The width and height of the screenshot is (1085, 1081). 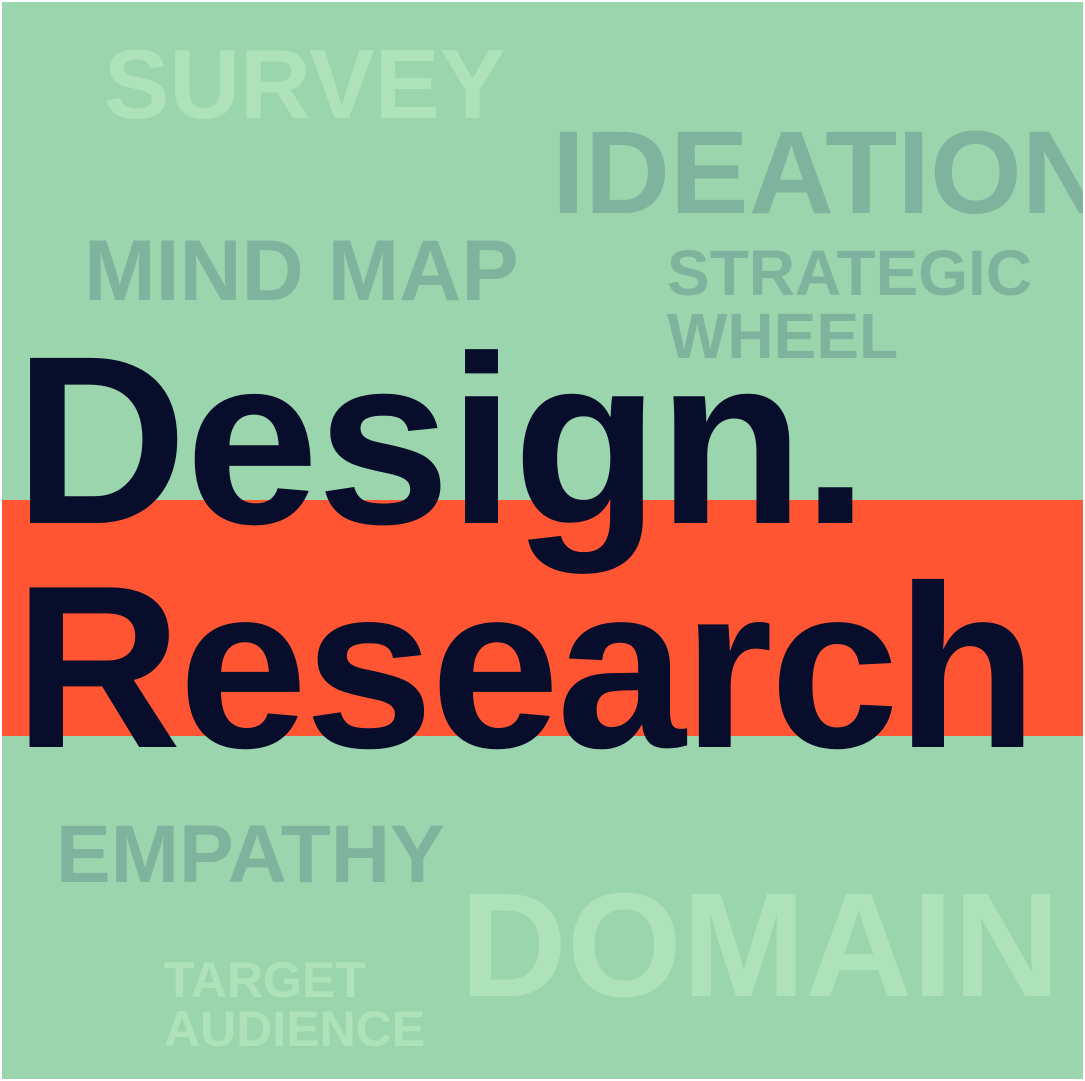 What do you see at coordinates (301, 271) in the screenshot?
I see `keyword-mind-map: MIND MAP` at bounding box center [301, 271].